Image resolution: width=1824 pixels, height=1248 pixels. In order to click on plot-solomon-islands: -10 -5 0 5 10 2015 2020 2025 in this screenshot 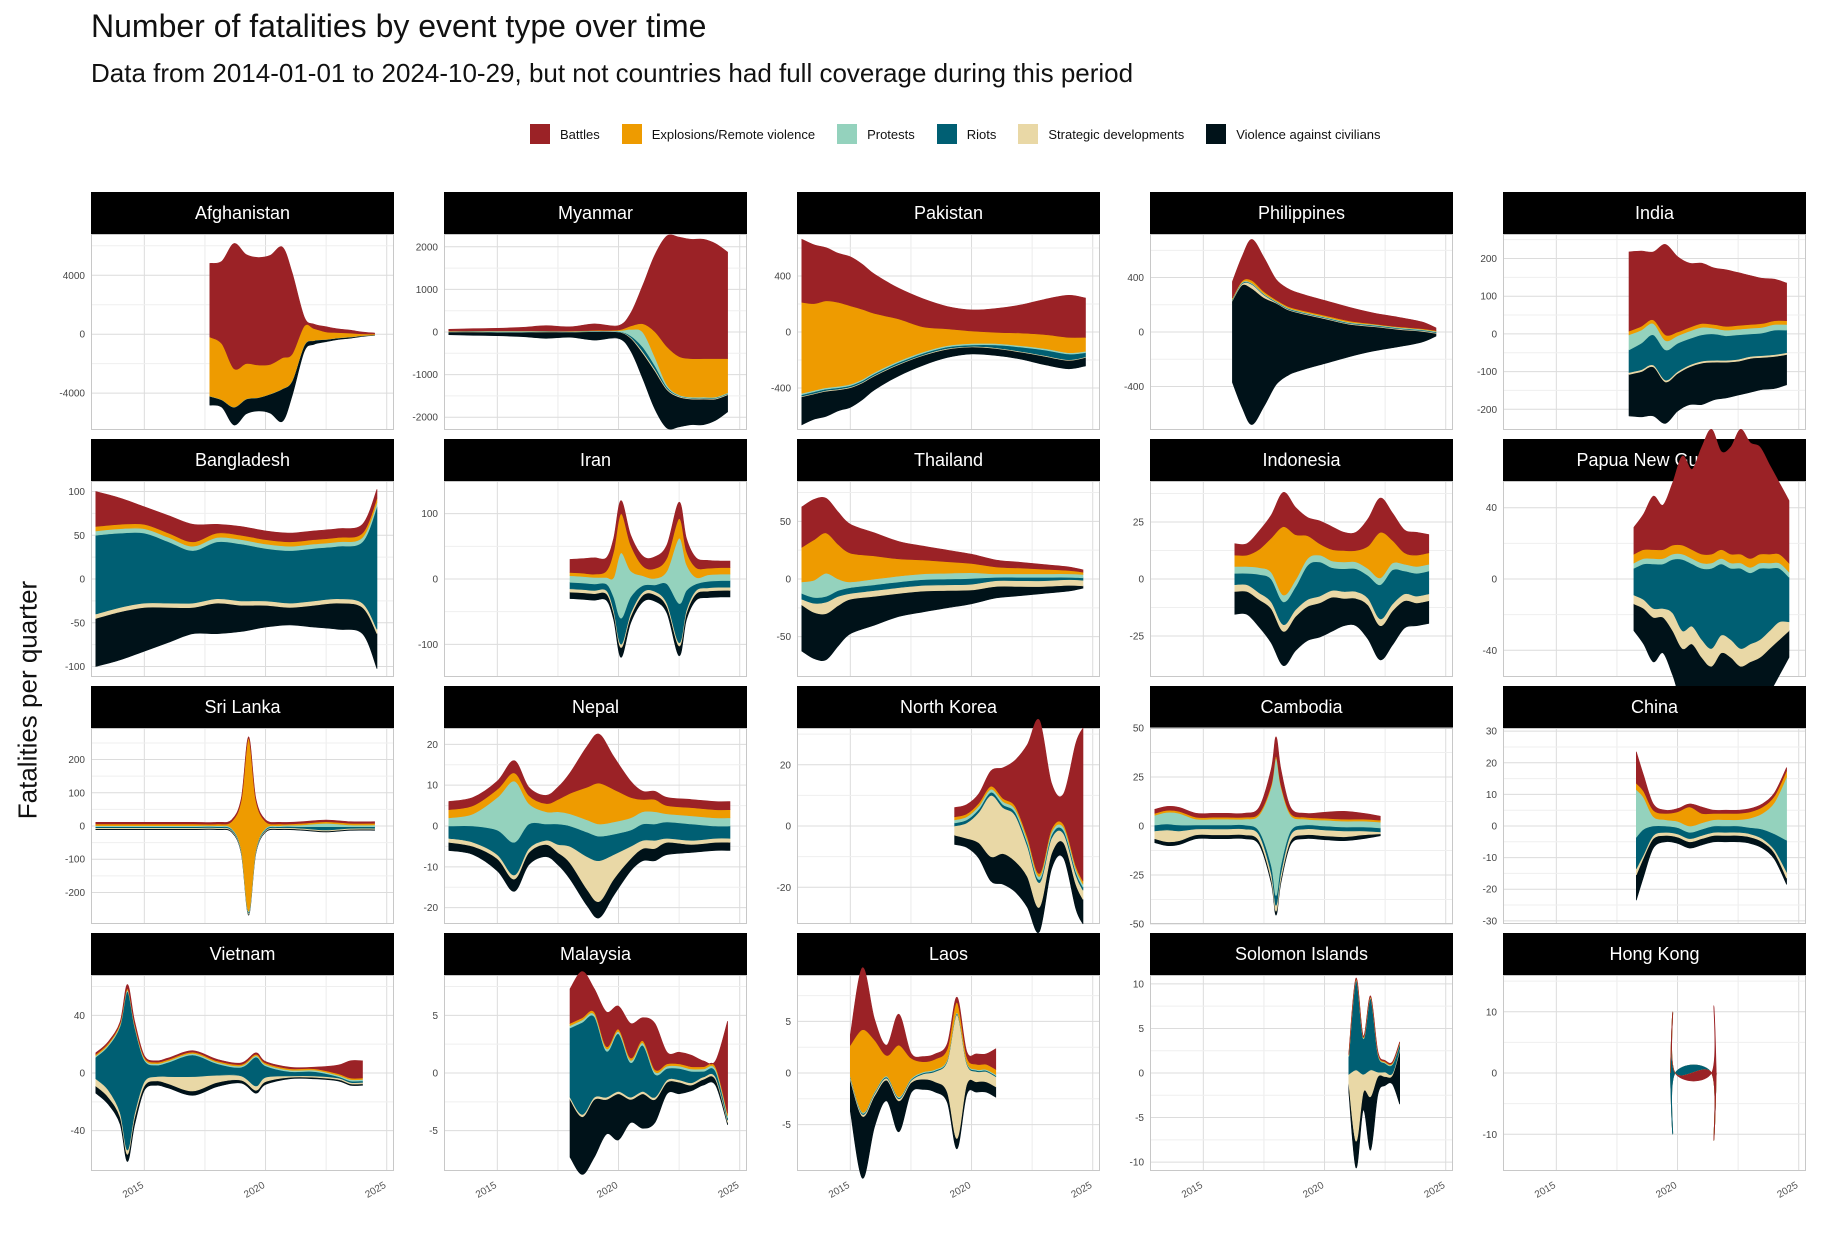, I will do `click(1291, 1088)`.